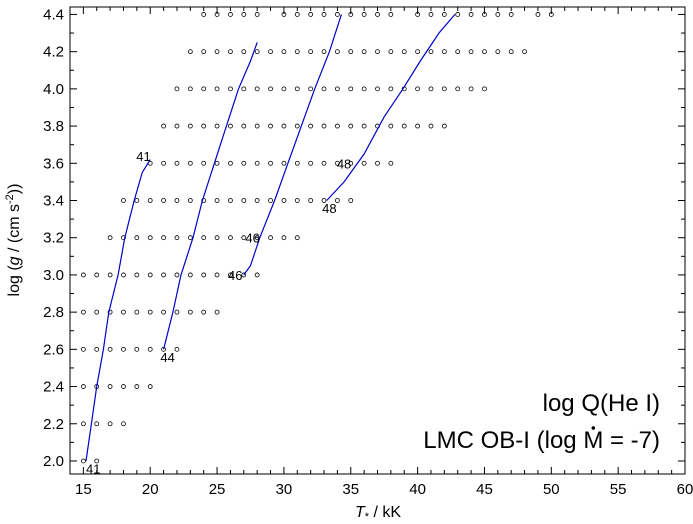 Image resolution: width=693 pixels, height=524 pixels. What do you see at coordinates (484, 489) in the screenshot?
I see `x-tick-label: 45` at bounding box center [484, 489].